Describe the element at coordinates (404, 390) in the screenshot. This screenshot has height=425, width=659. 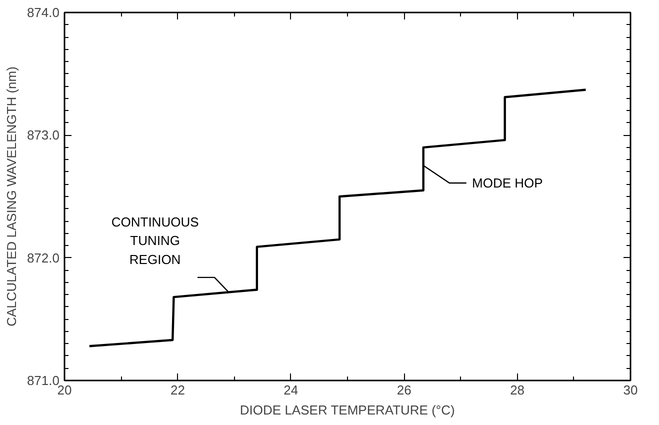
I see `x-tick-label: 26` at that location.